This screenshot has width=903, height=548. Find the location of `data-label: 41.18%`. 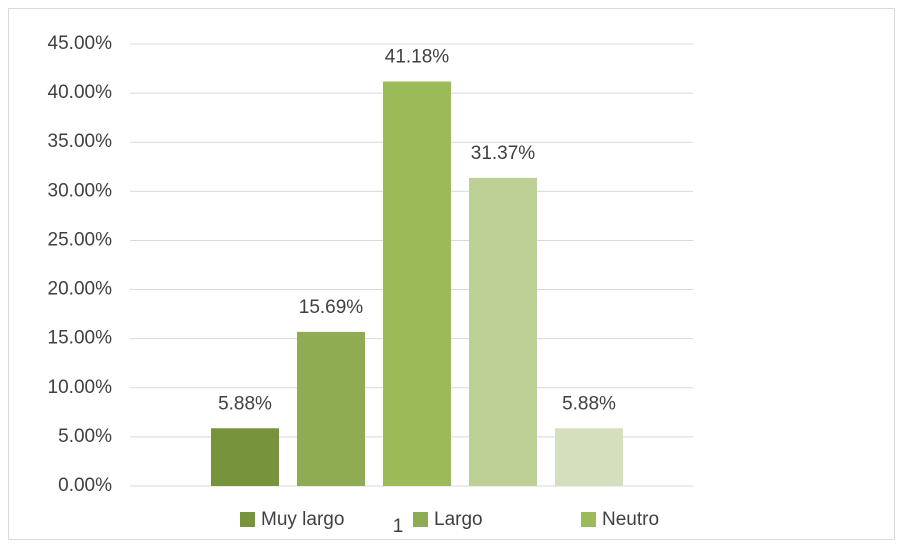

data-label: 41.18% is located at coordinates (417, 57).